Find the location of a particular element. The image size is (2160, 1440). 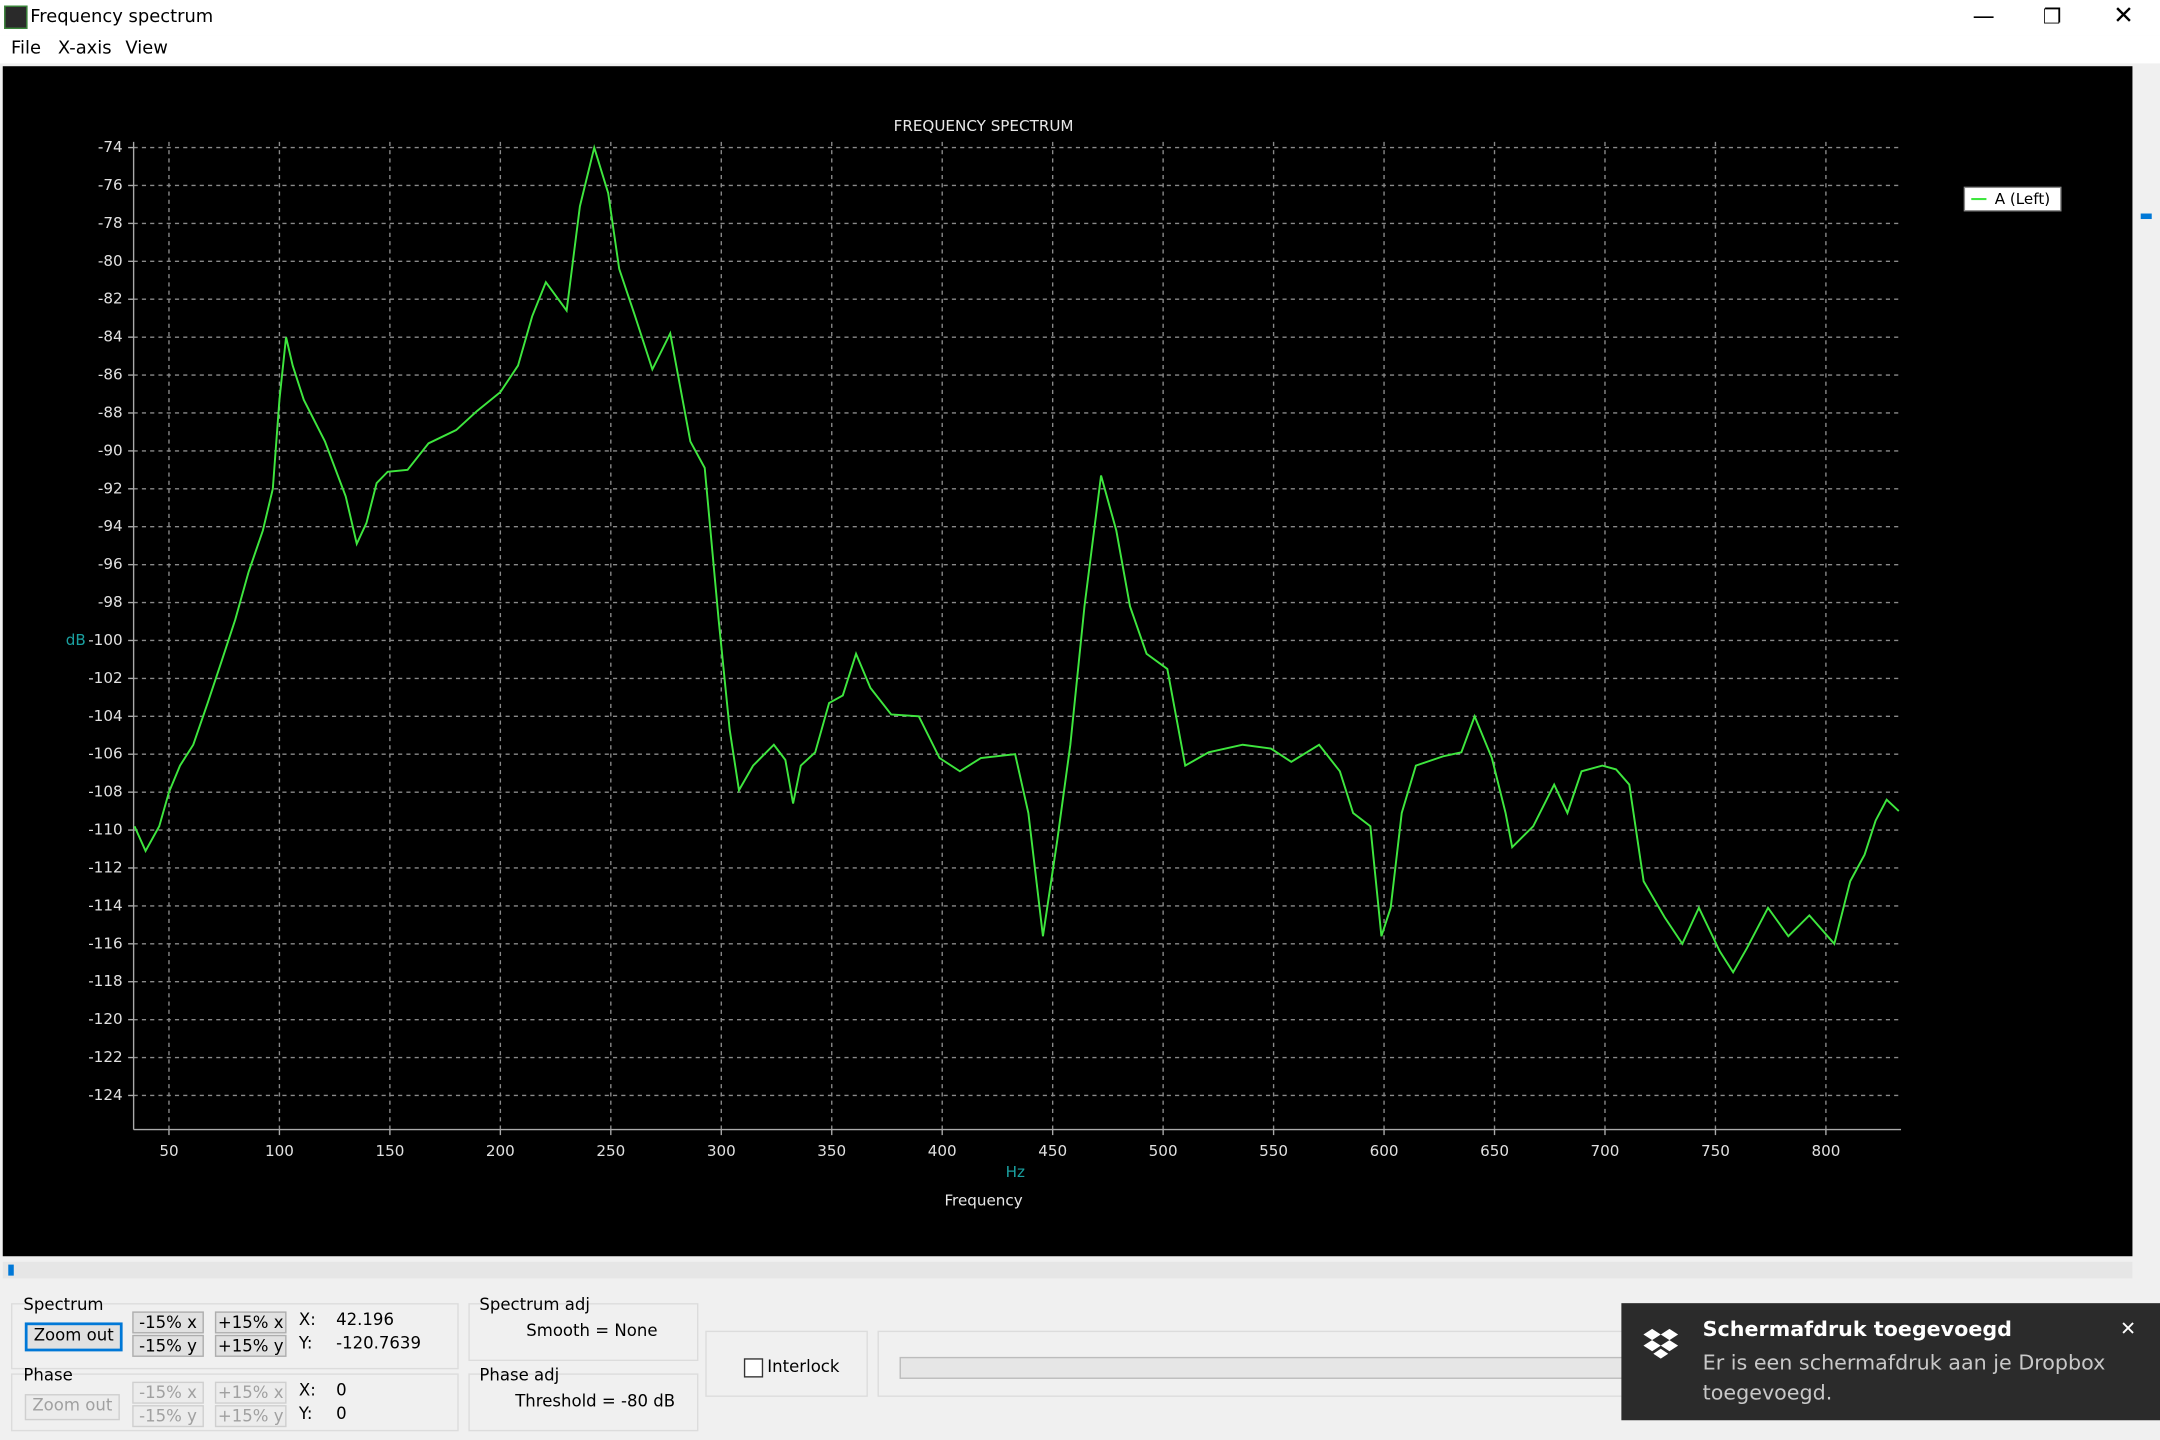

group-label: Spectrum adj is located at coordinates (534, 1304).